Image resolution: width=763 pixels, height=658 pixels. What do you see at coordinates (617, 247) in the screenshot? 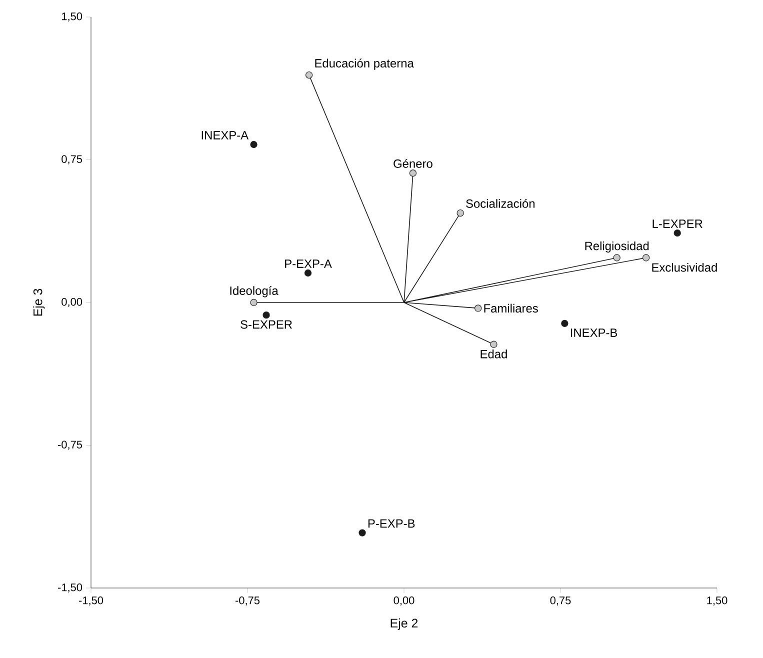
I see `annotation: Religiosidad` at bounding box center [617, 247].